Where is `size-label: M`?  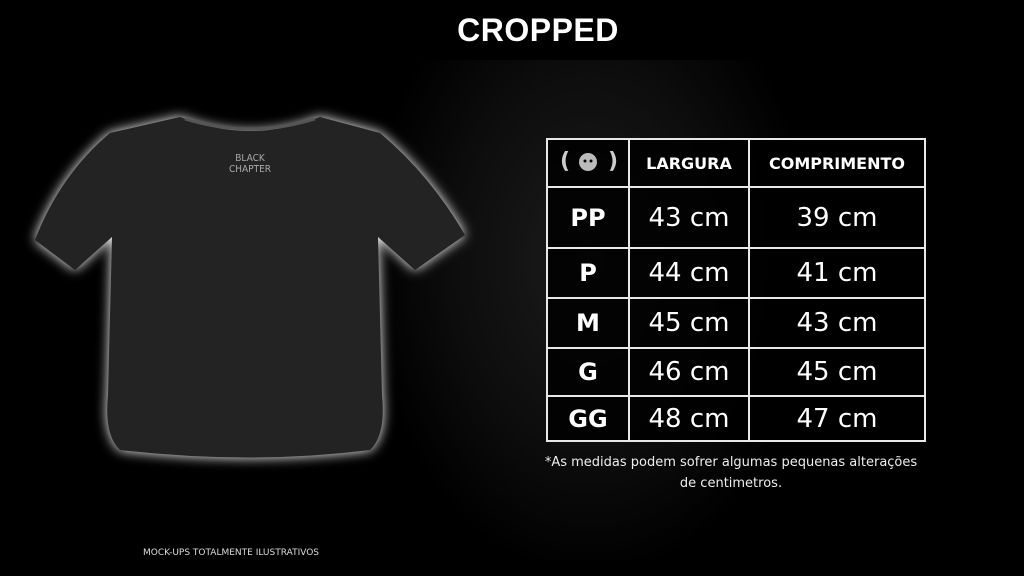
size-label: M is located at coordinates (588, 323).